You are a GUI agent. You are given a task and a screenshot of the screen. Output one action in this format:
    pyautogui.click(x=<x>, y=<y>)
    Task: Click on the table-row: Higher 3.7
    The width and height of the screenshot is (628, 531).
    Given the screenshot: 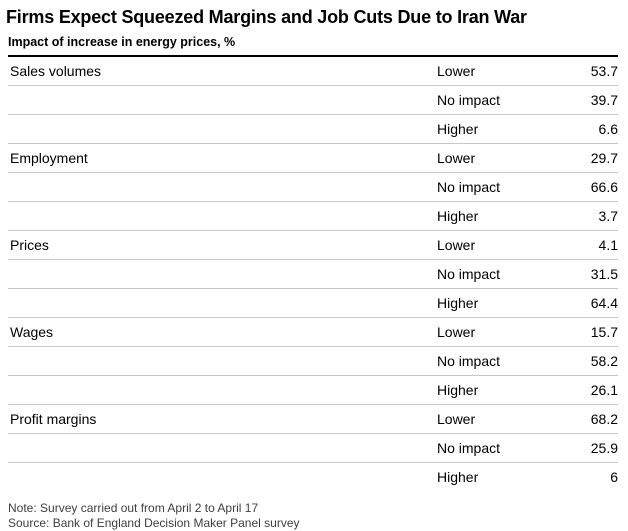 What is the action you would take?
    pyautogui.click(x=313, y=216)
    